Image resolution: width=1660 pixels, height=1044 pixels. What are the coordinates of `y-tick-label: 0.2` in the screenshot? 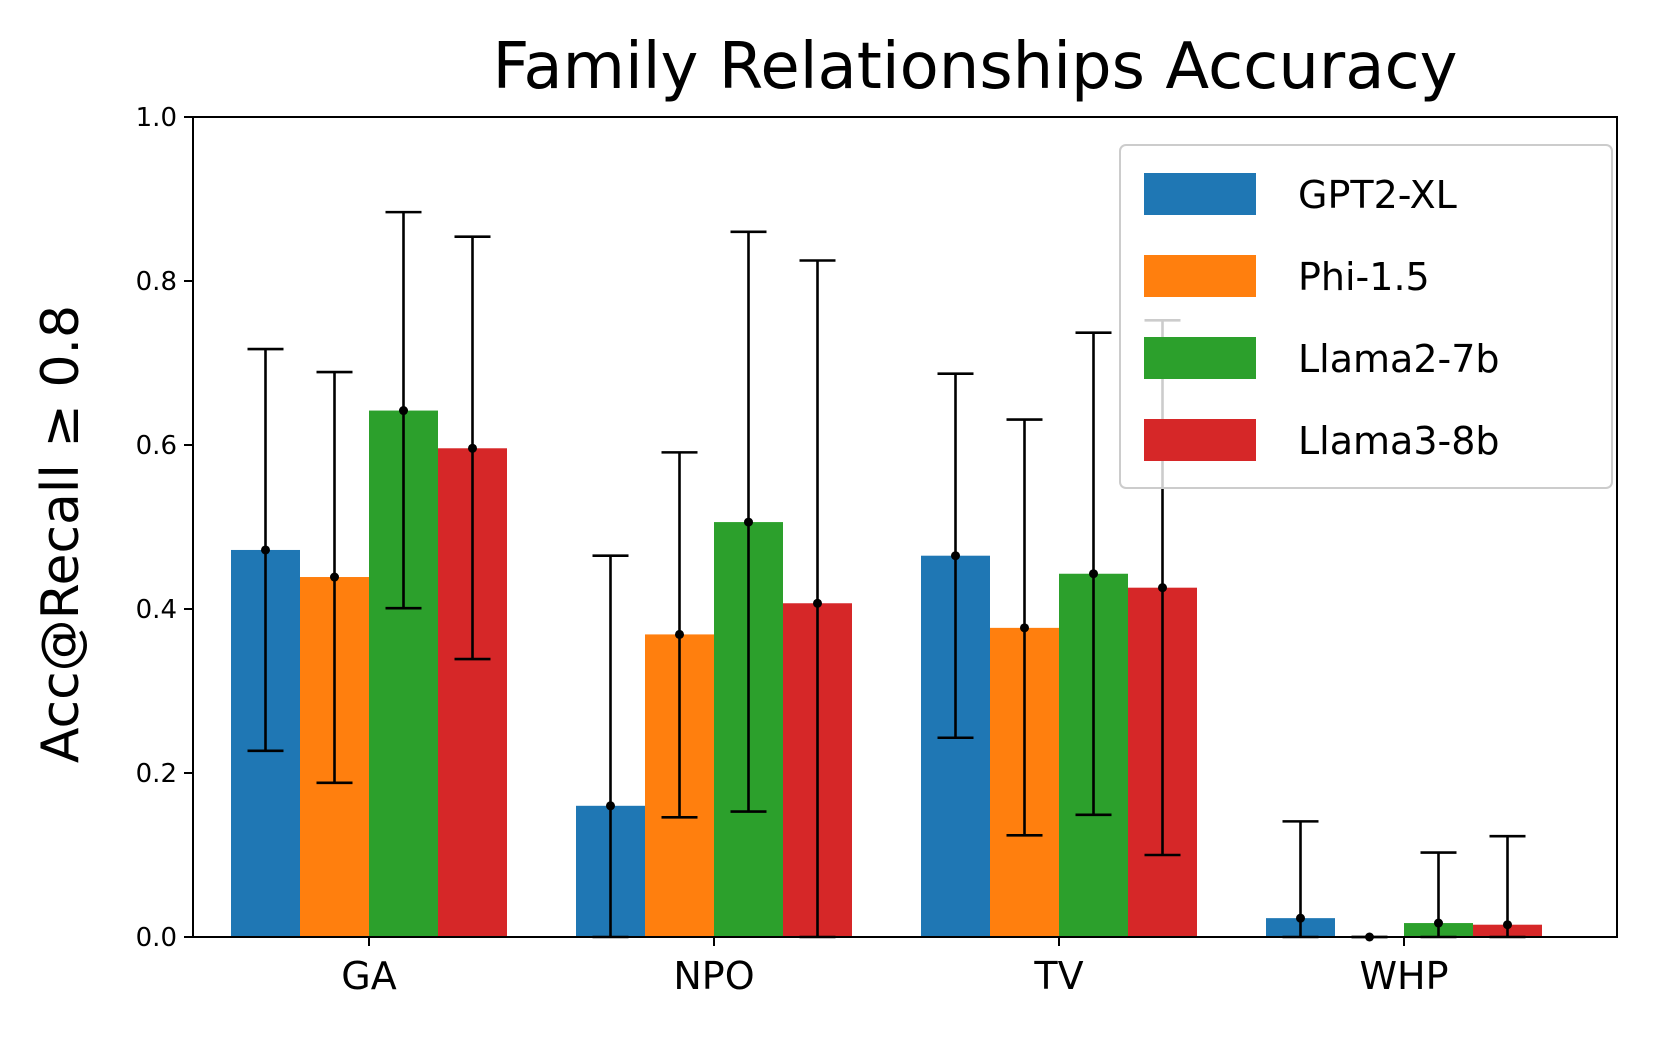 It's located at (156, 774).